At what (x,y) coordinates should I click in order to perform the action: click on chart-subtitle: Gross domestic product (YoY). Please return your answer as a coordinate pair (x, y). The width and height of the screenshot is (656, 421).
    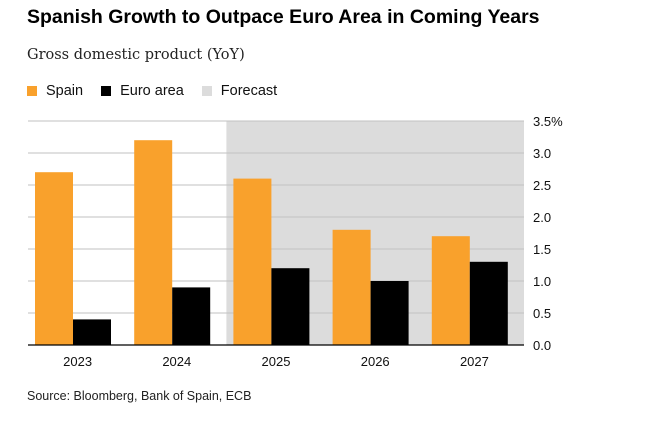
    Looking at the image, I should click on (136, 55).